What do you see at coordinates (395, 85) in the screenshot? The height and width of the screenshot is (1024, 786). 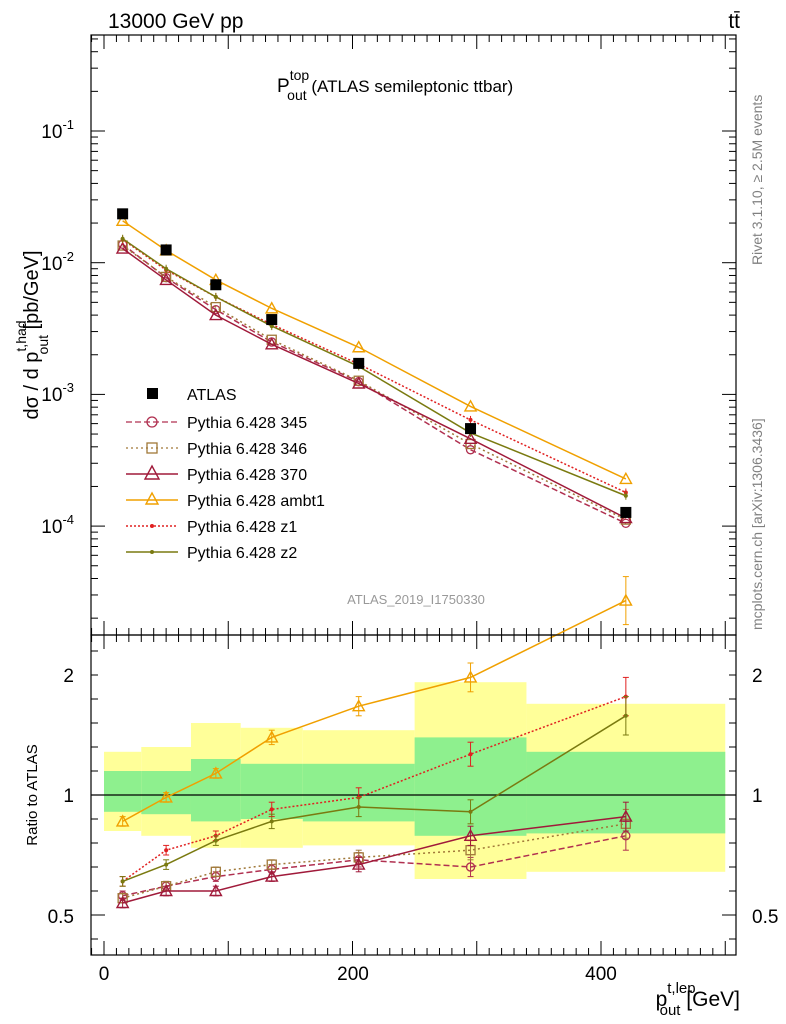 I see `plot-title: Ptop out (ATLAS semileptonic ttbar)` at bounding box center [395, 85].